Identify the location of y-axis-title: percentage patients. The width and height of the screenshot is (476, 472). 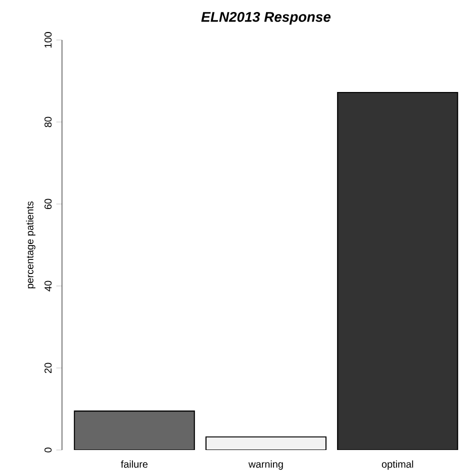
(31, 244).